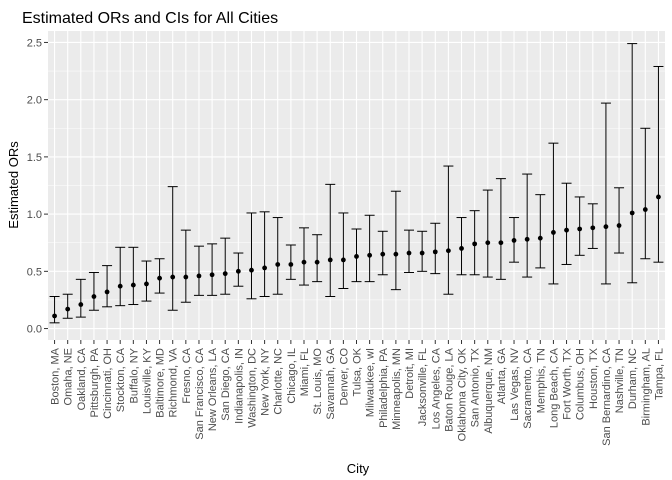  I want to click on x-tick-label: Columbus, OH, so click(581, 384).